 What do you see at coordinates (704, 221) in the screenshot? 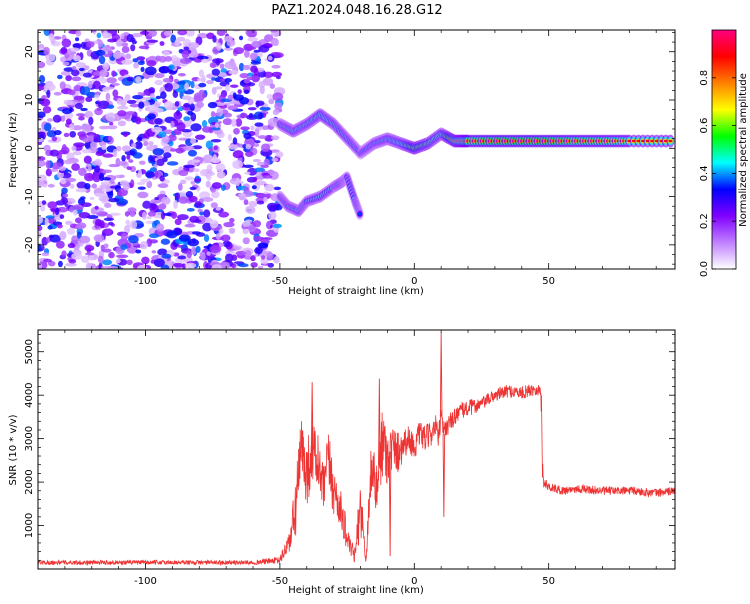
I see `colorbar-tick-label: 0.2` at bounding box center [704, 221].